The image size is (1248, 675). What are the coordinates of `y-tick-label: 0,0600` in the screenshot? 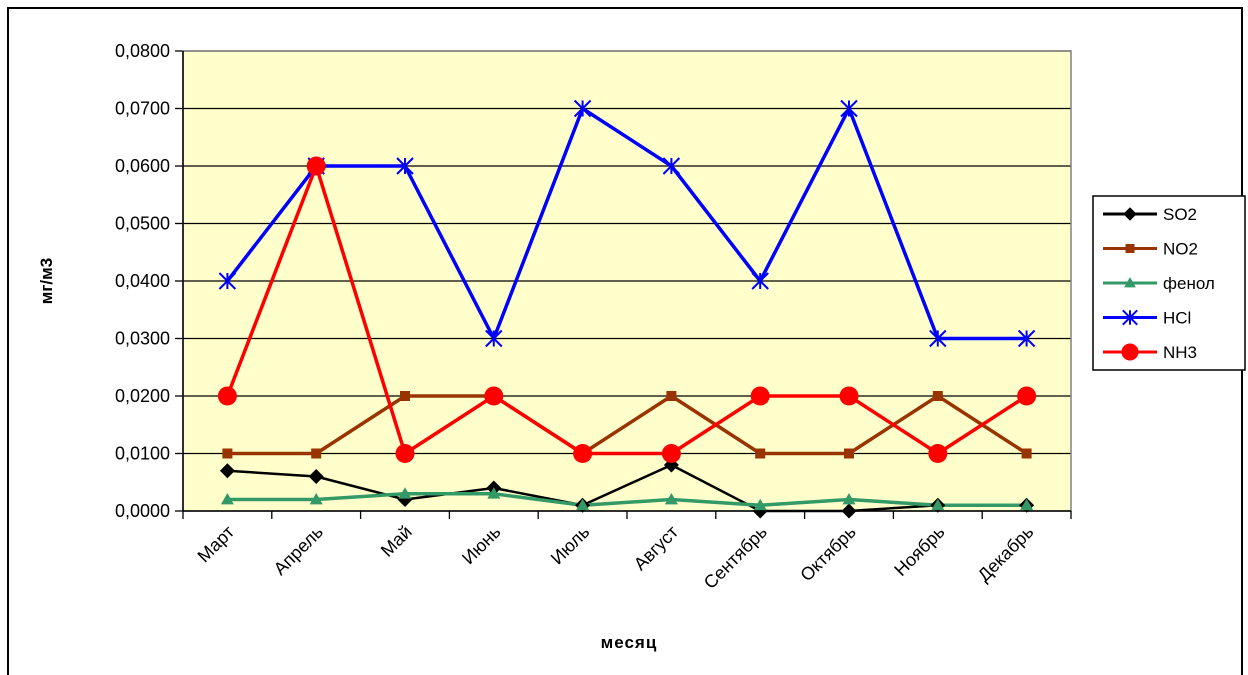 It's located at (142, 166).